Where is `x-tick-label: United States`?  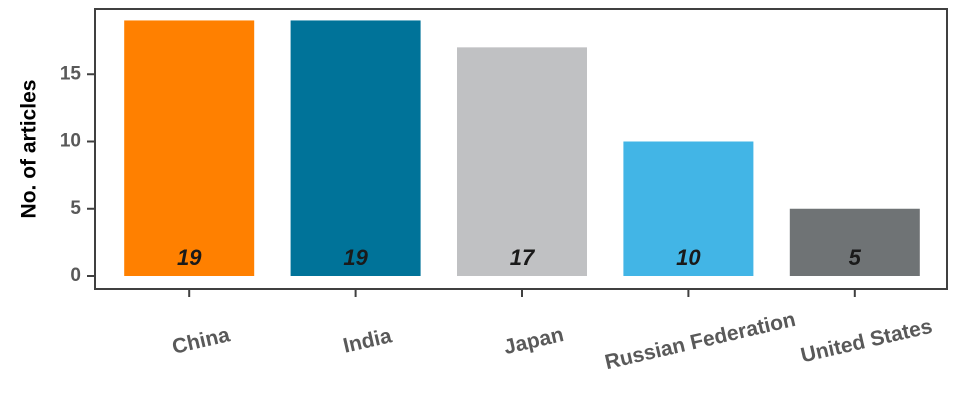 x-tick-label: United States is located at coordinates (867, 341).